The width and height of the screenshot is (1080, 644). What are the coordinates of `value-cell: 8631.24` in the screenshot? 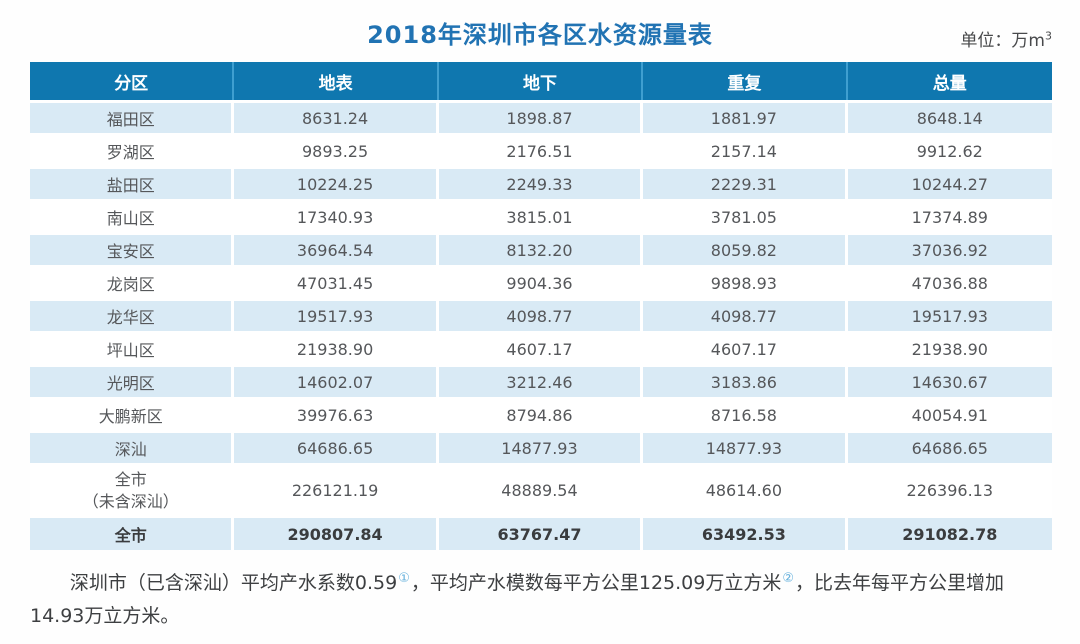 It's located at (336, 116).